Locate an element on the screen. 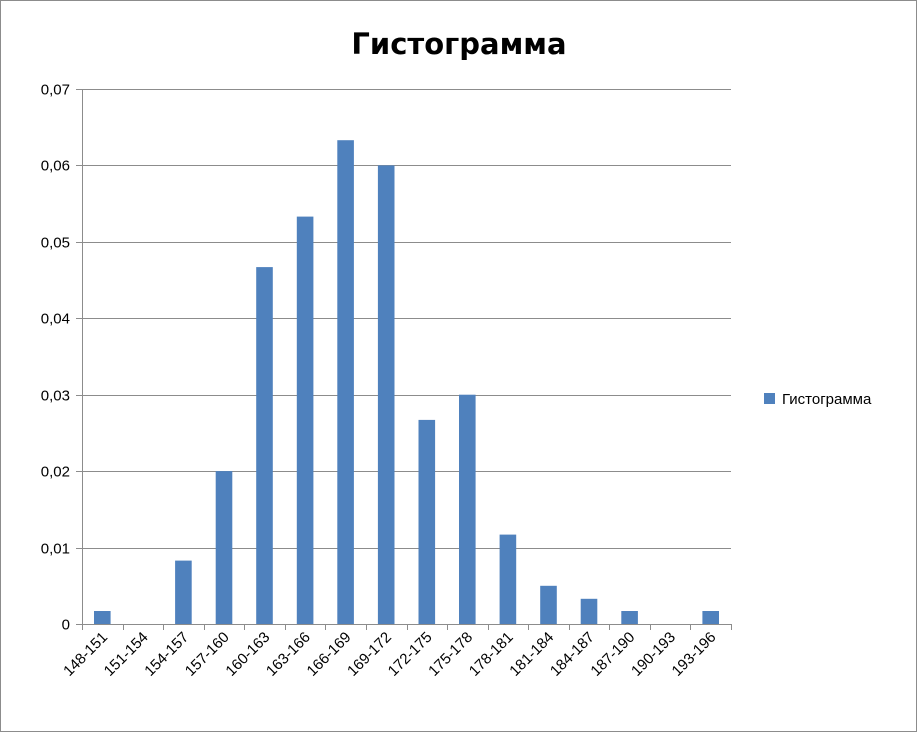  x-tick-label: 169-172 is located at coordinates (369, 654).